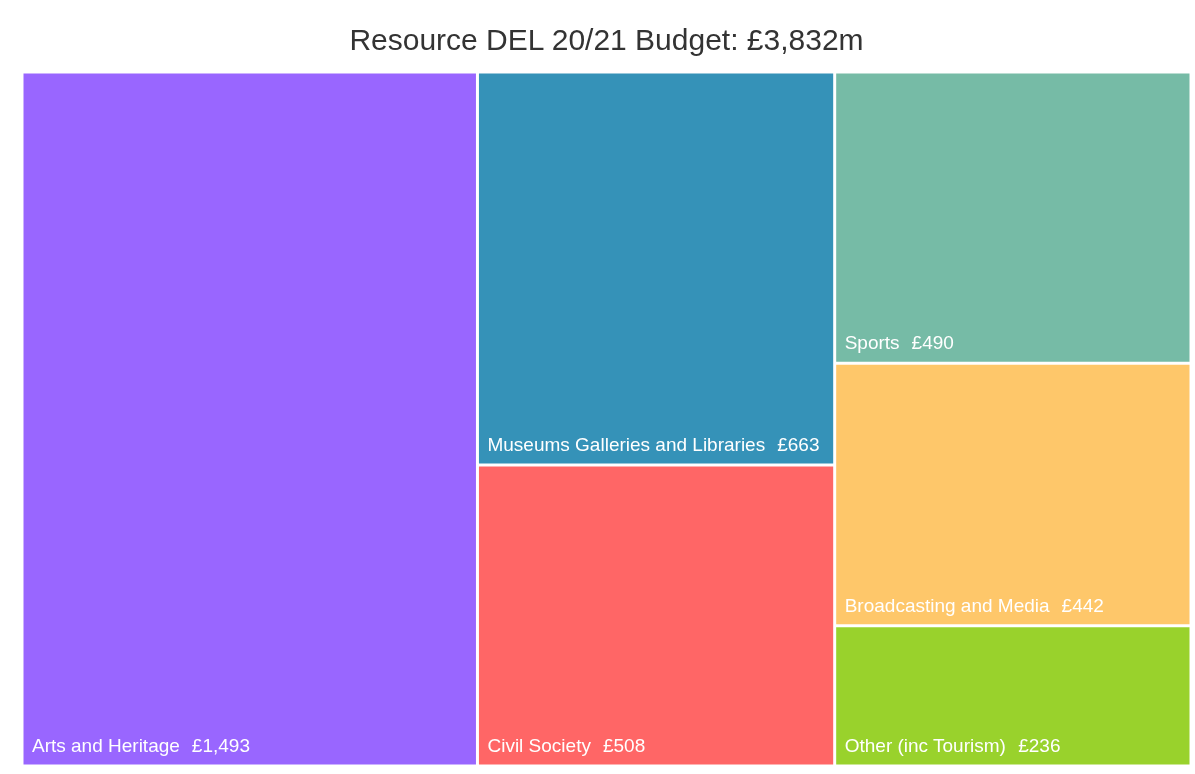 The width and height of the screenshot is (1195, 774). What do you see at coordinates (1082, 605) in the screenshot?
I see `data-label: £442` at bounding box center [1082, 605].